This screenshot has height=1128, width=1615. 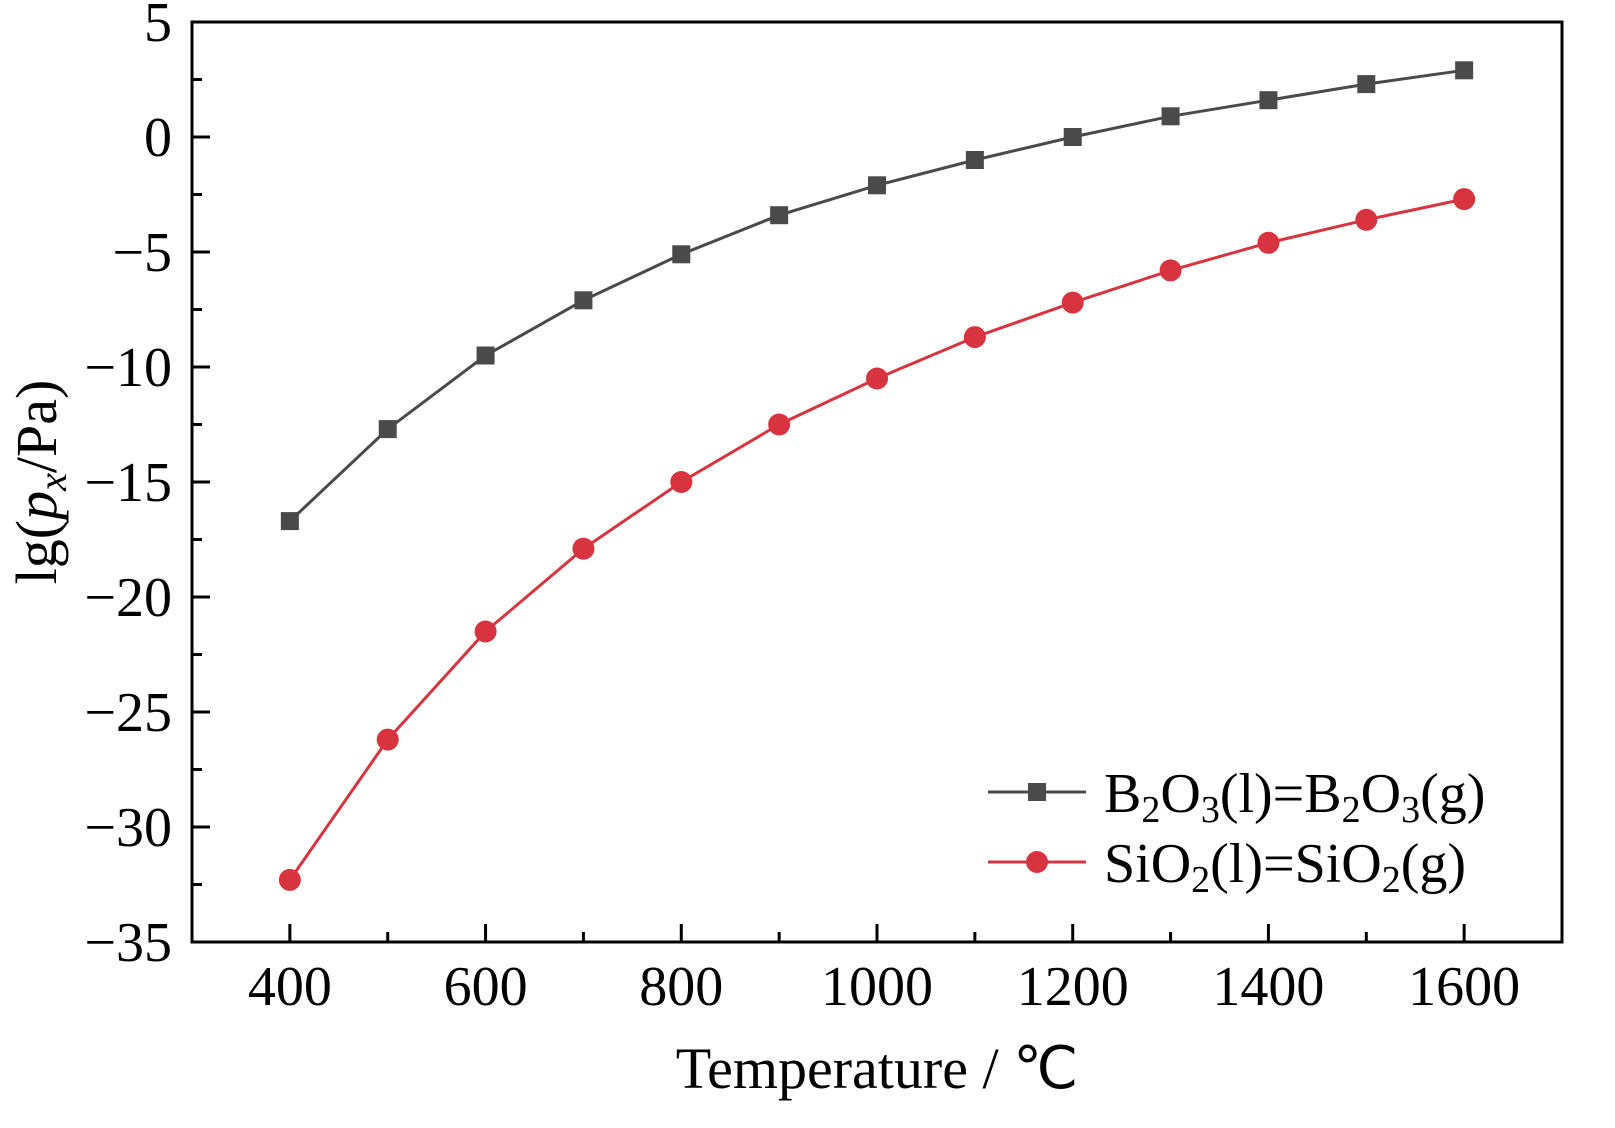 I want to click on x-tick-label: 600, so click(x=486, y=987).